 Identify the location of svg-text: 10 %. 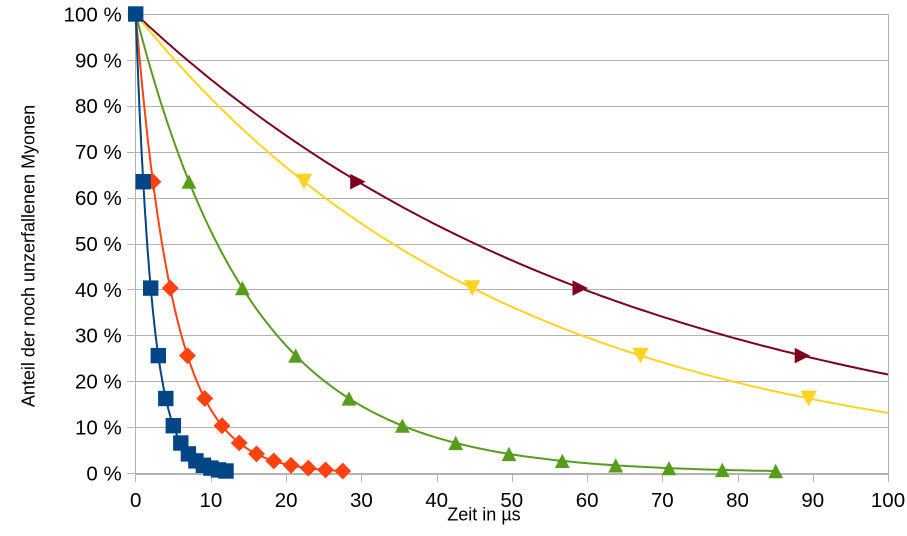
(98, 428).